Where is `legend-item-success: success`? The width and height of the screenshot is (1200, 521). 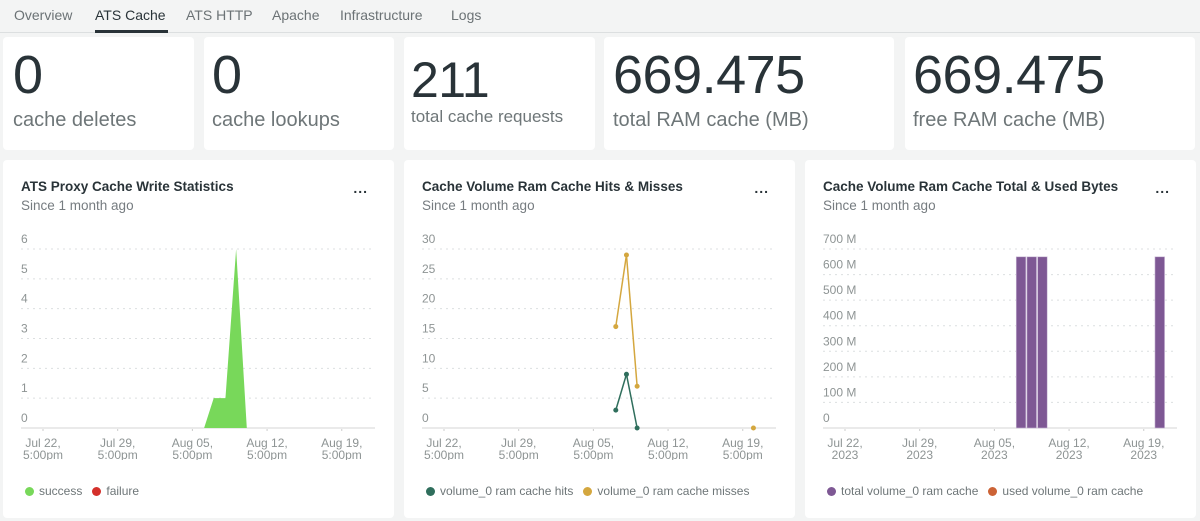 legend-item-success: success is located at coordinates (53, 491).